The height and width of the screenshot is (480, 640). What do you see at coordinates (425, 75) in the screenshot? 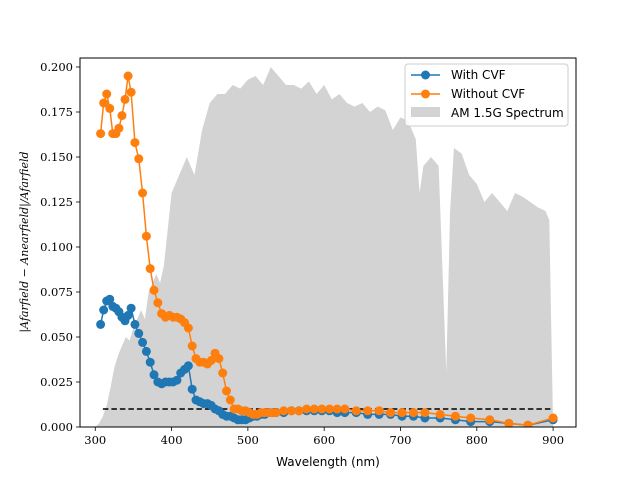
I see `legend-marker-dot-with-cvf` at bounding box center [425, 75].